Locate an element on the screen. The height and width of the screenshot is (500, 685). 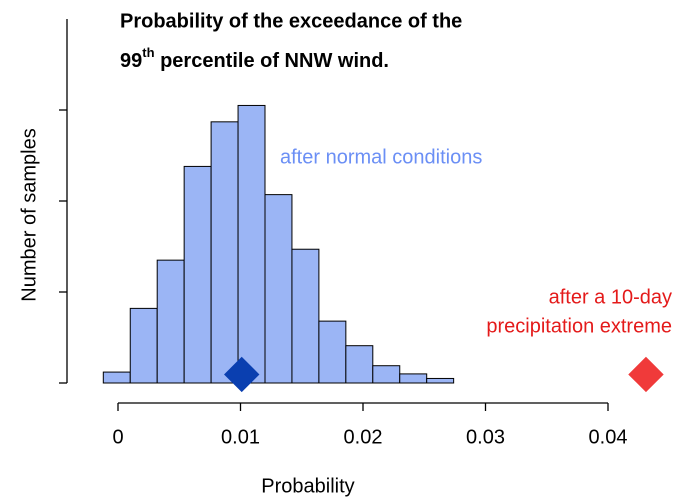
title-sup: th is located at coordinates (148, 52).